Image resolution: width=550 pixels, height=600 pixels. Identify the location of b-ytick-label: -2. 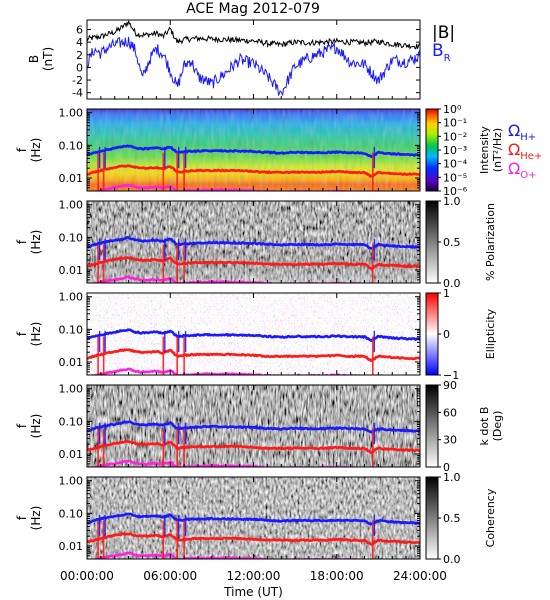
(77, 80).